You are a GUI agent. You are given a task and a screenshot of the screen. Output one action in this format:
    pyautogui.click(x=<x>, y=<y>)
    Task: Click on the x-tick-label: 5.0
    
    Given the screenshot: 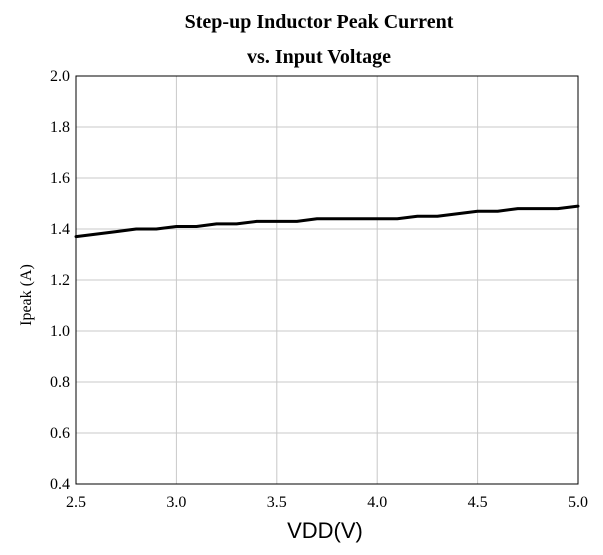 What is the action you would take?
    pyautogui.click(x=578, y=502)
    